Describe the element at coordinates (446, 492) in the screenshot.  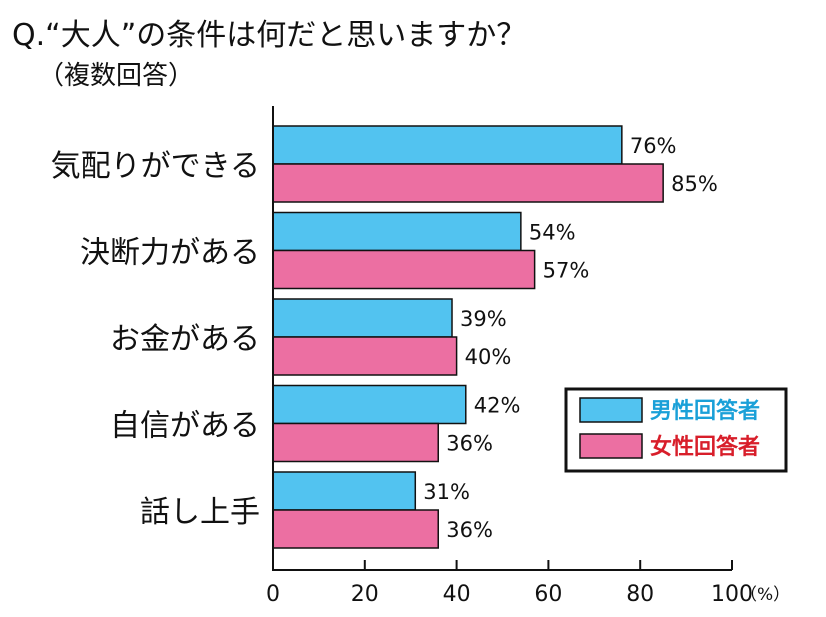
I see `data-label: 31%` at that location.